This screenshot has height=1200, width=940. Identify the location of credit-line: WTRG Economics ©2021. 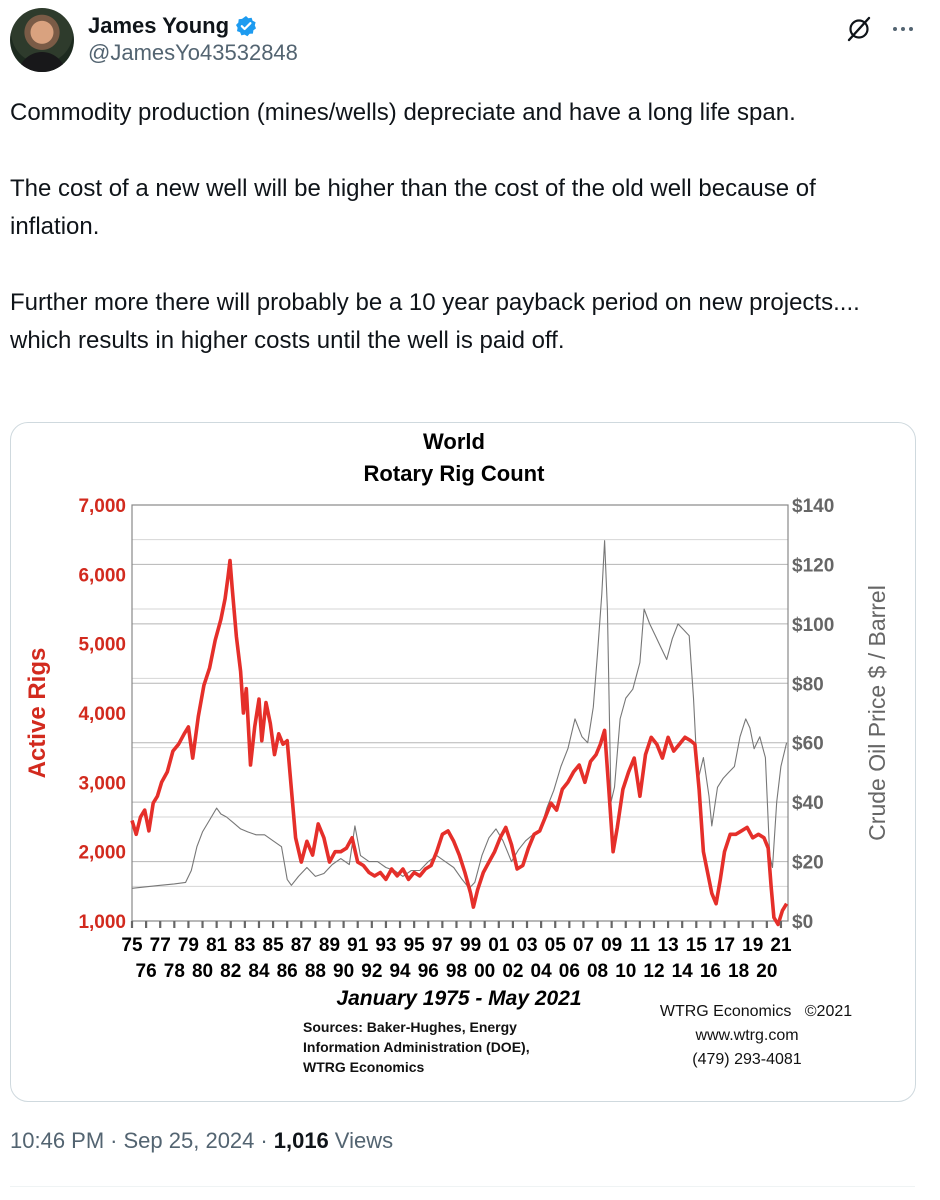
(756, 1011).